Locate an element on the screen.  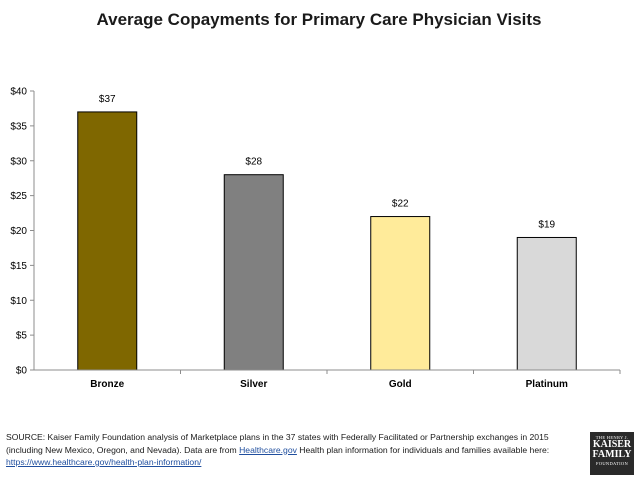
y-tick-label: $20 is located at coordinates (18, 231).